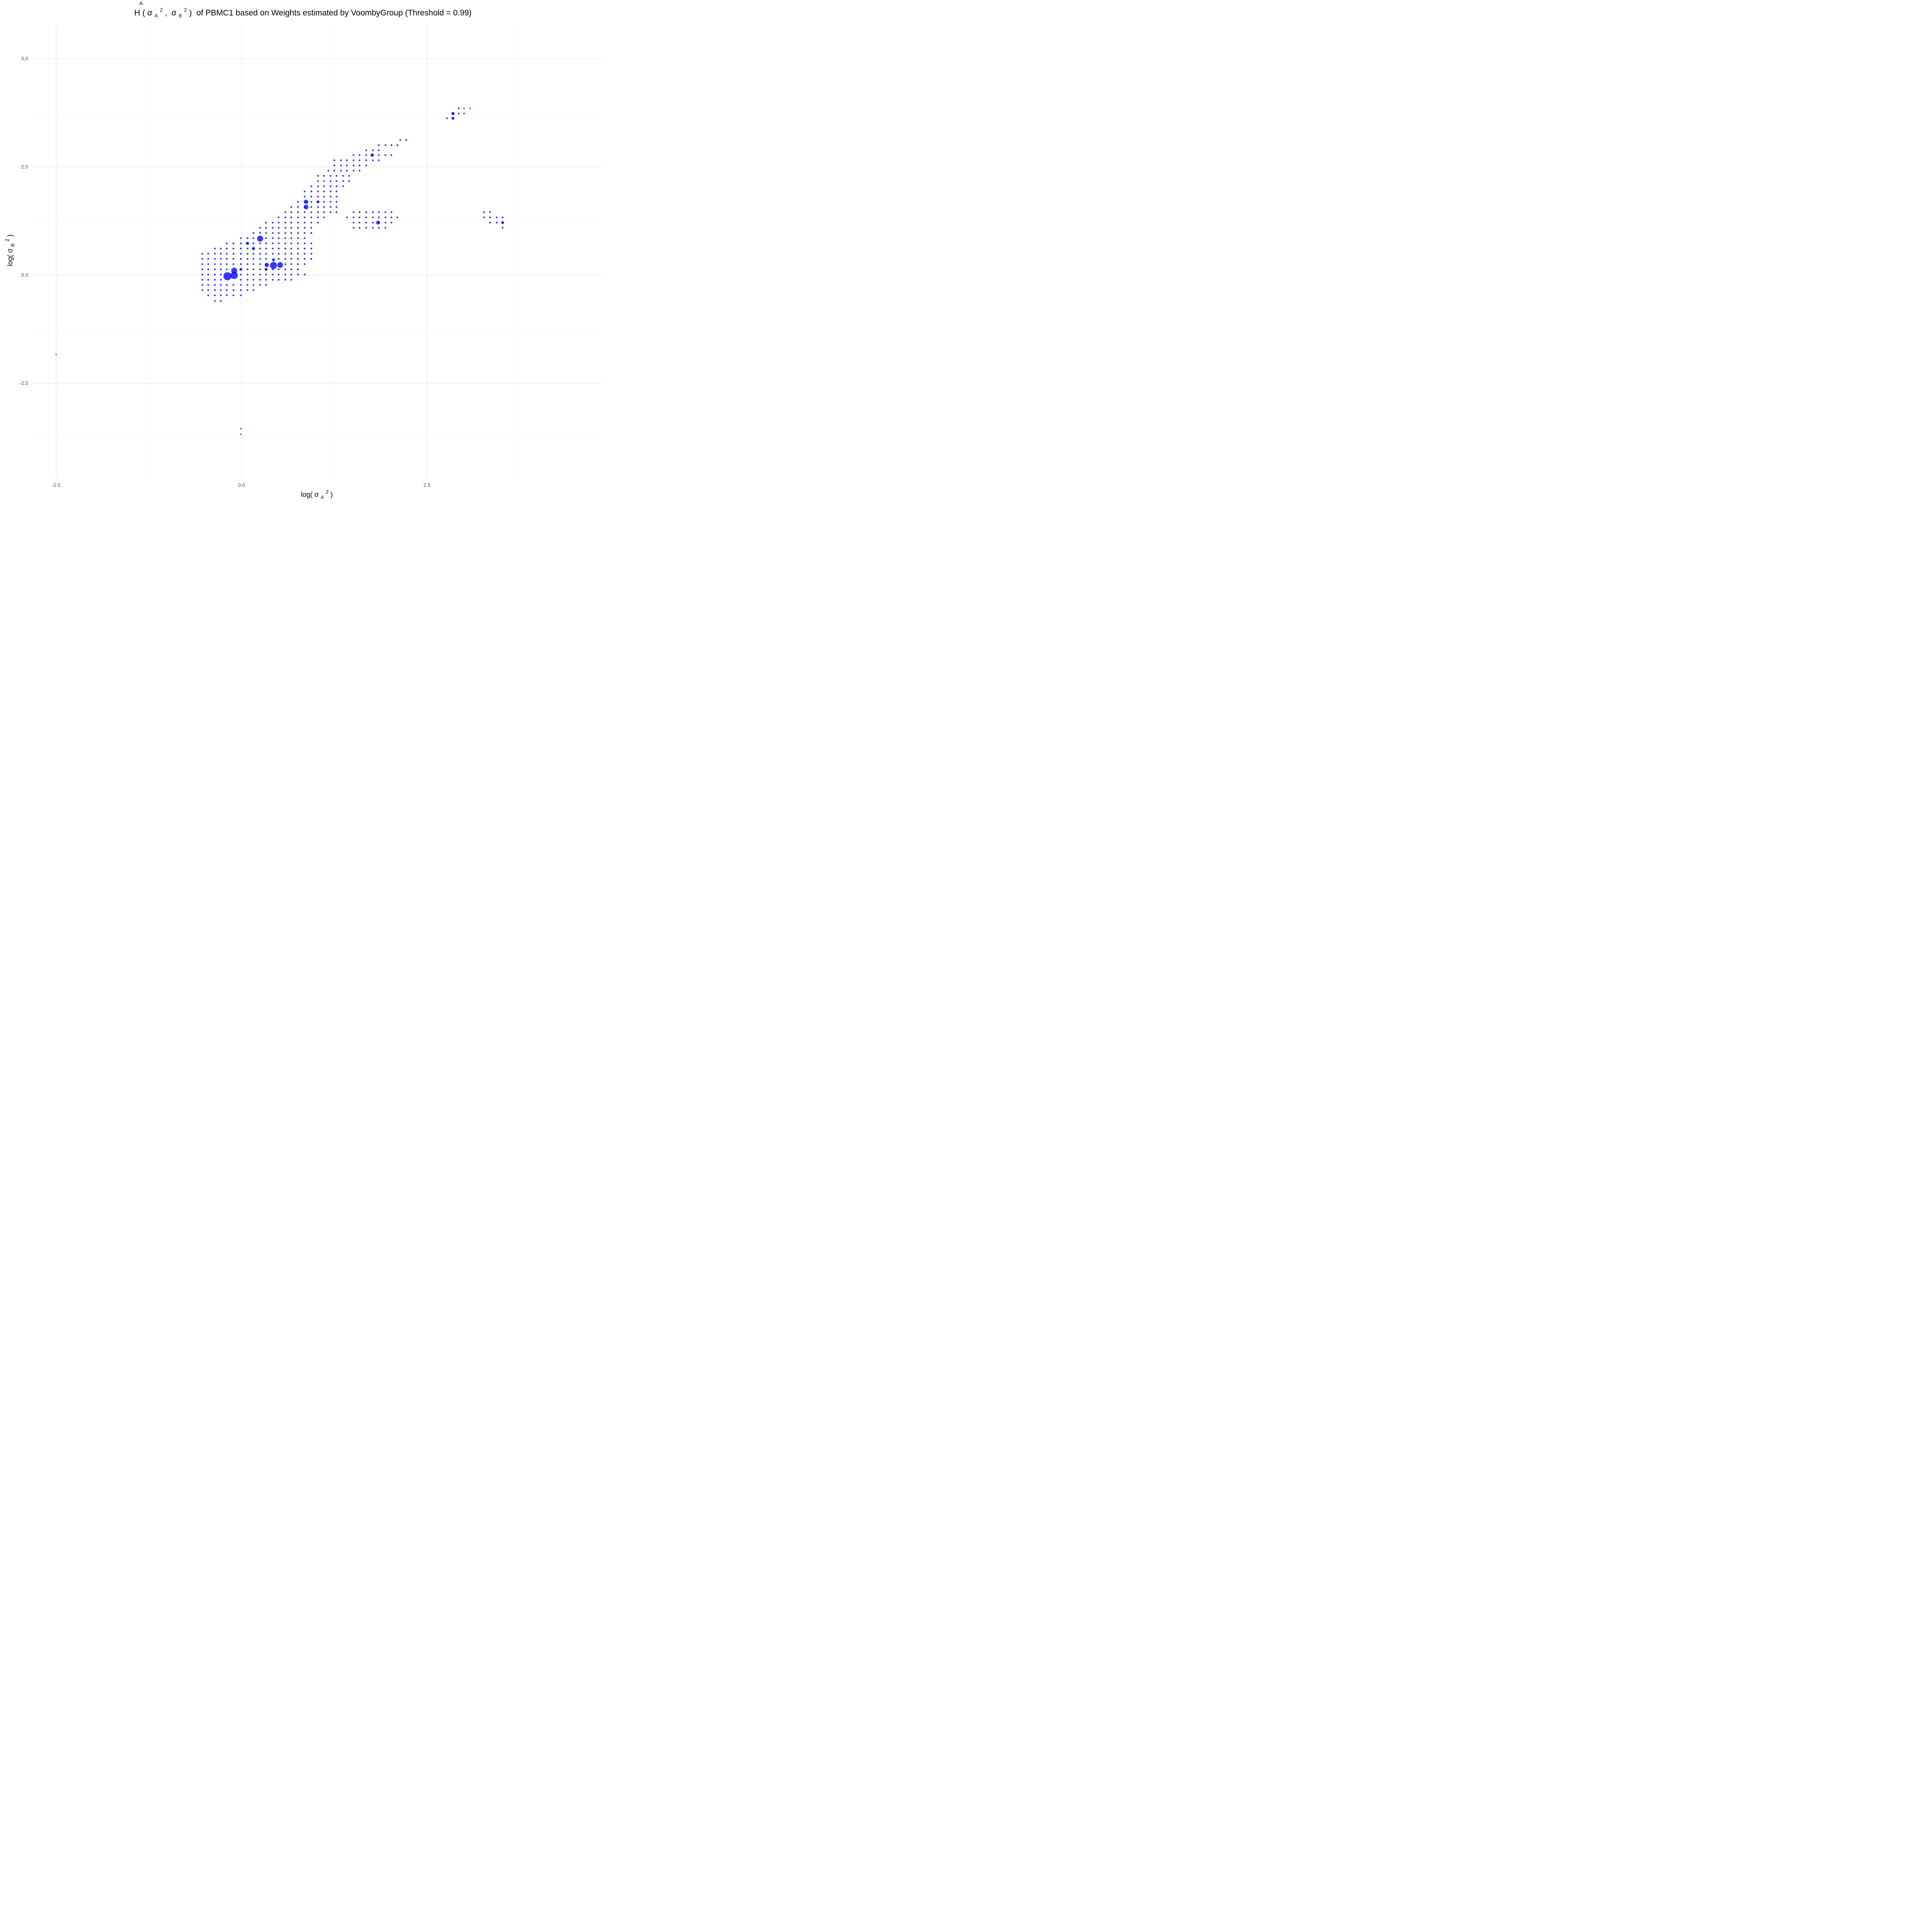 This screenshot has width=1932, height=1932. I want to click on y-tick-label: 0.0, so click(25, 275).